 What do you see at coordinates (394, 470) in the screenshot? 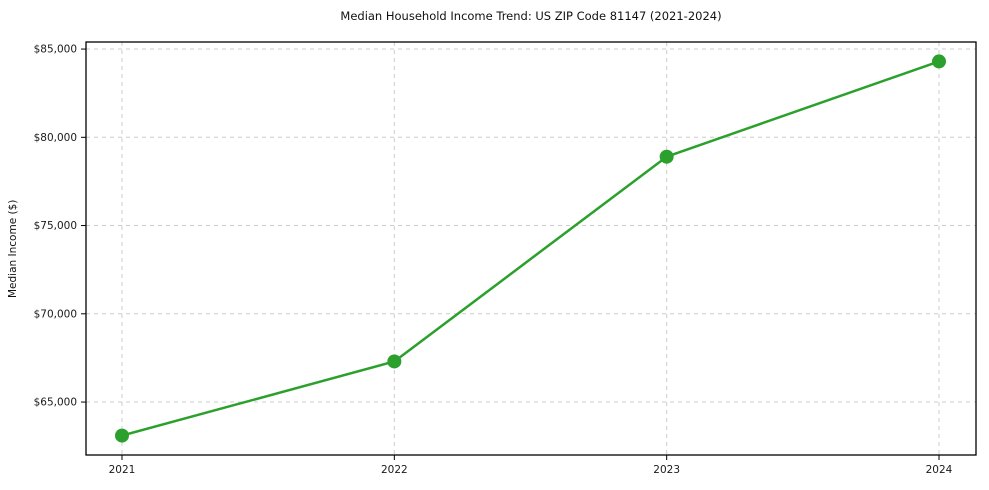
I see `x-tick-label: 2022` at bounding box center [394, 470].